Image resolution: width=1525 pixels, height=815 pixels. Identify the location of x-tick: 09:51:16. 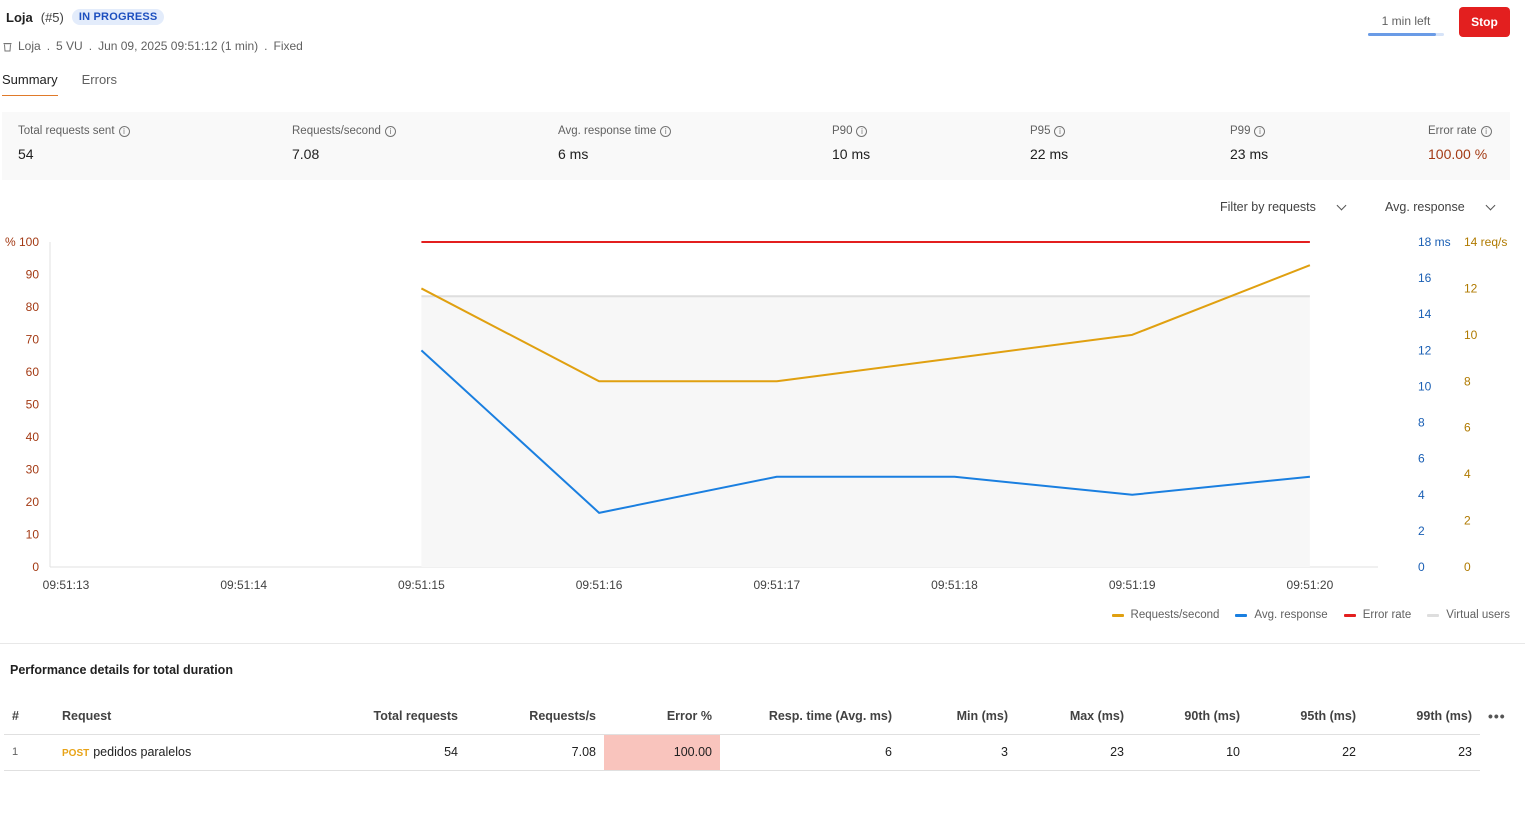
(599, 585).